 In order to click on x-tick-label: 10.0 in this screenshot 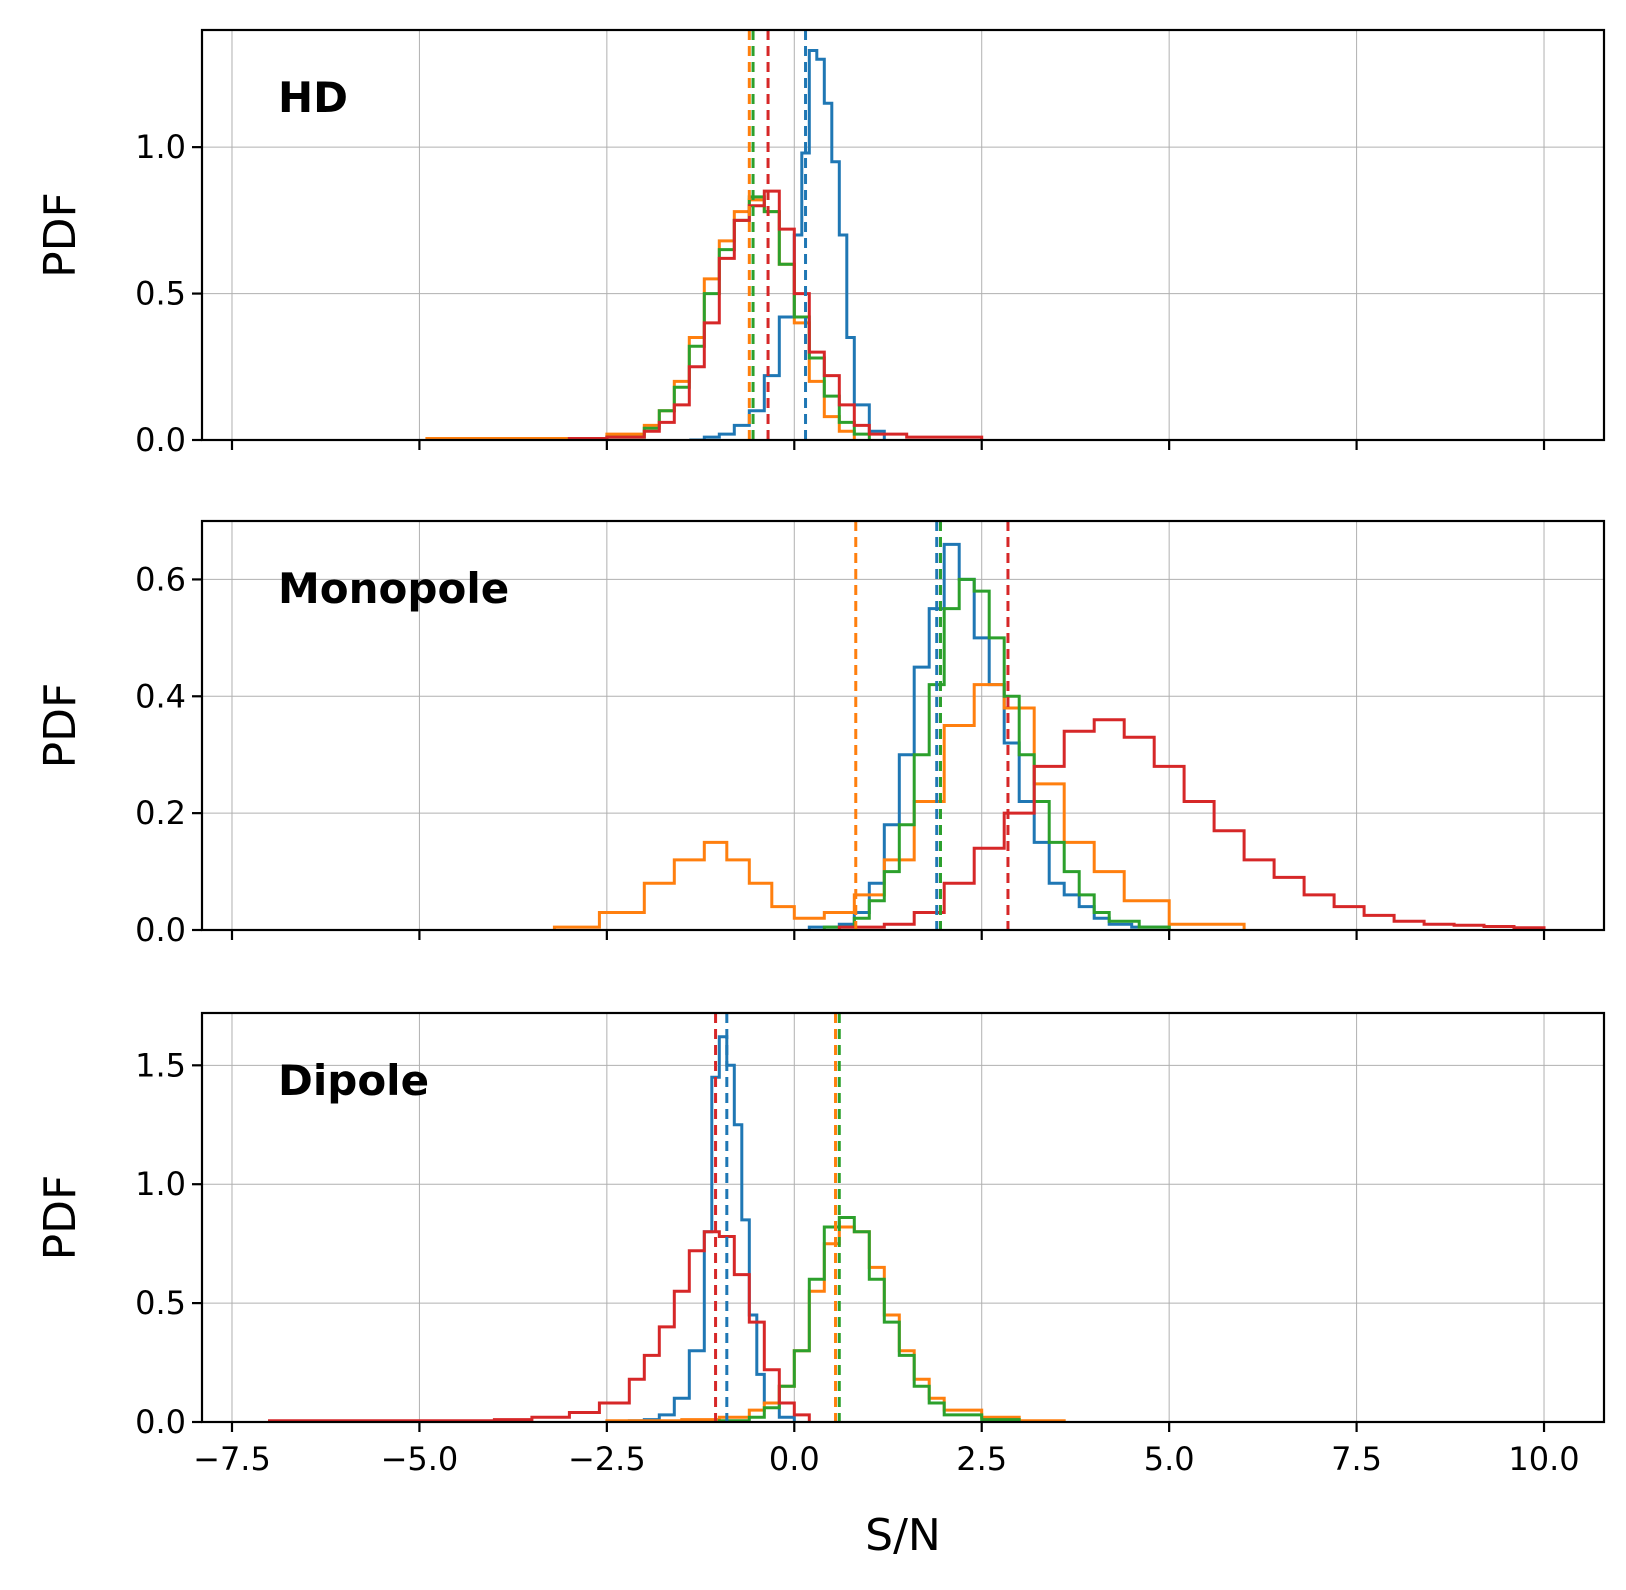, I will do `click(1543, 1459)`.